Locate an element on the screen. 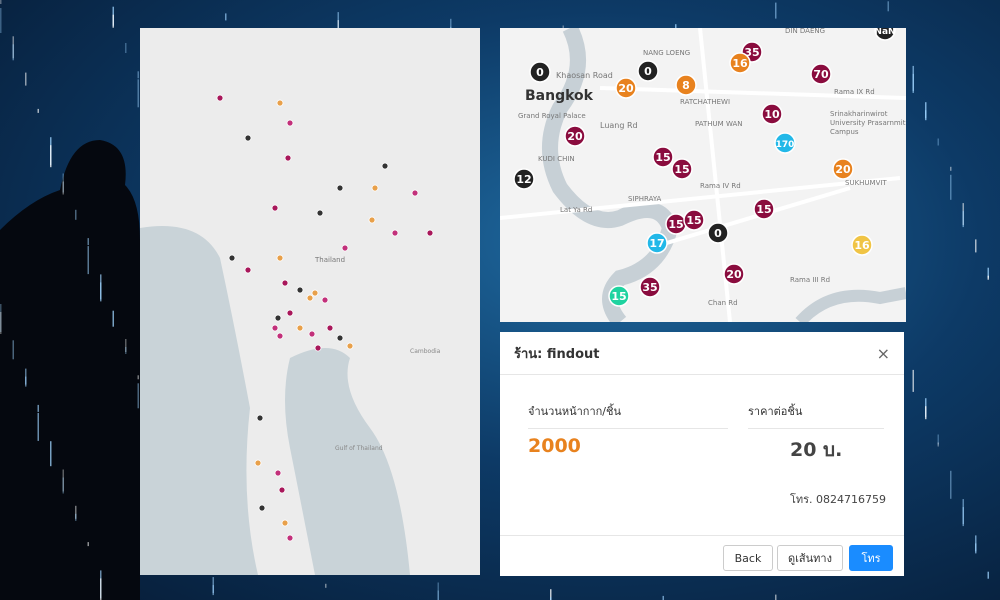 Image resolution: width=1000 pixels, height=600 pixels. map-label: Khaosan Road is located at coordinates (584, 75).